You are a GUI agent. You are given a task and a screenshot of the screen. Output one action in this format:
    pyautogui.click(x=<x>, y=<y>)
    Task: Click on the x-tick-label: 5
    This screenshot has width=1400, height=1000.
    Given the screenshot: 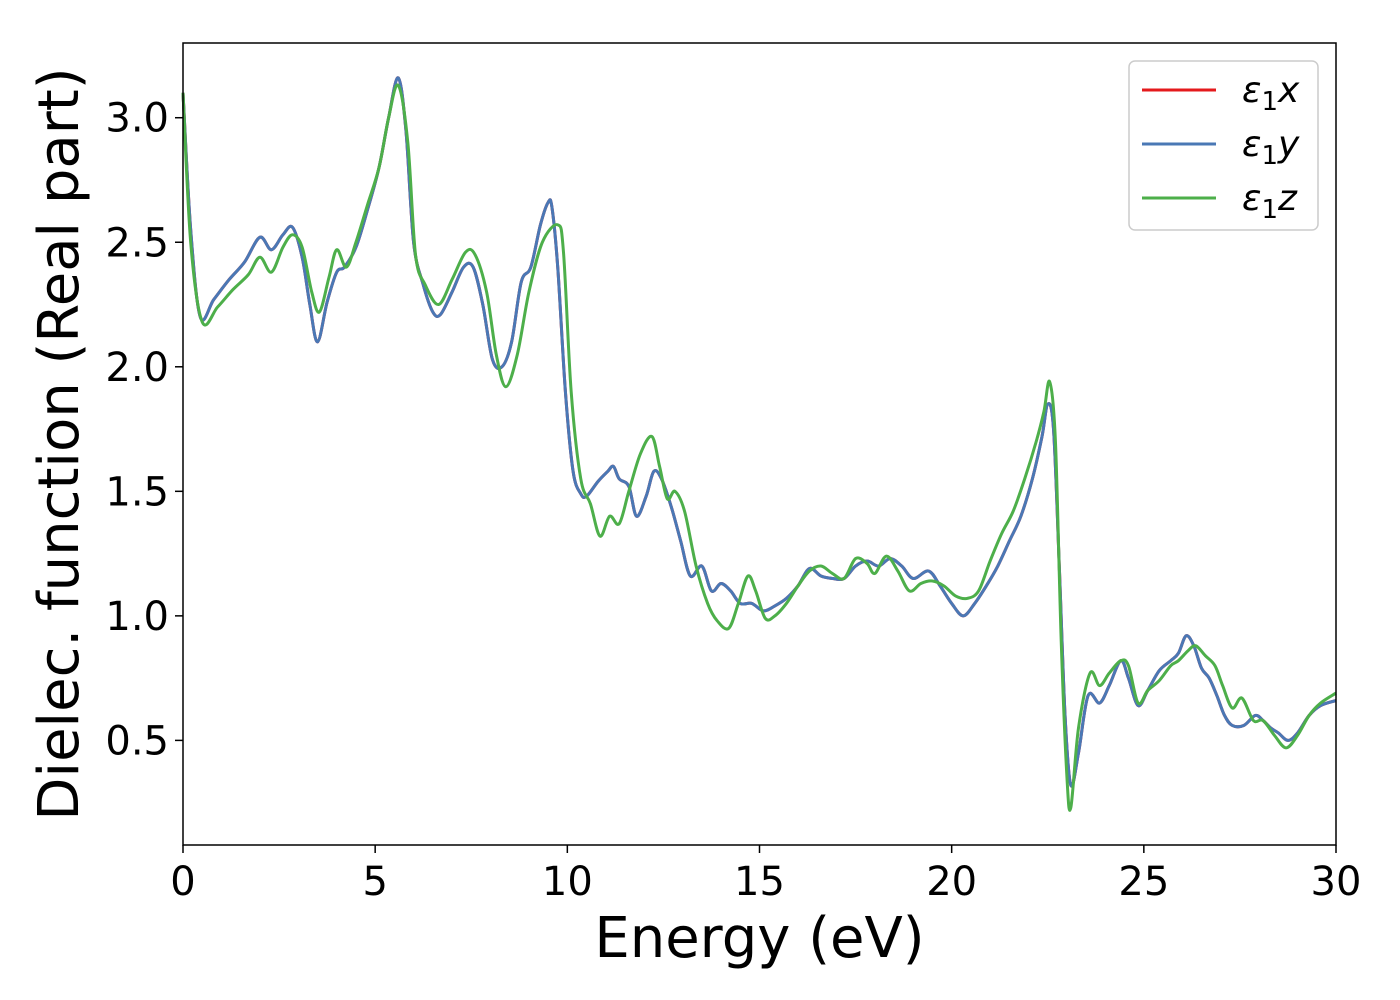 What is the action you would take?
    pyautogui.click(x=374, y=882)
    